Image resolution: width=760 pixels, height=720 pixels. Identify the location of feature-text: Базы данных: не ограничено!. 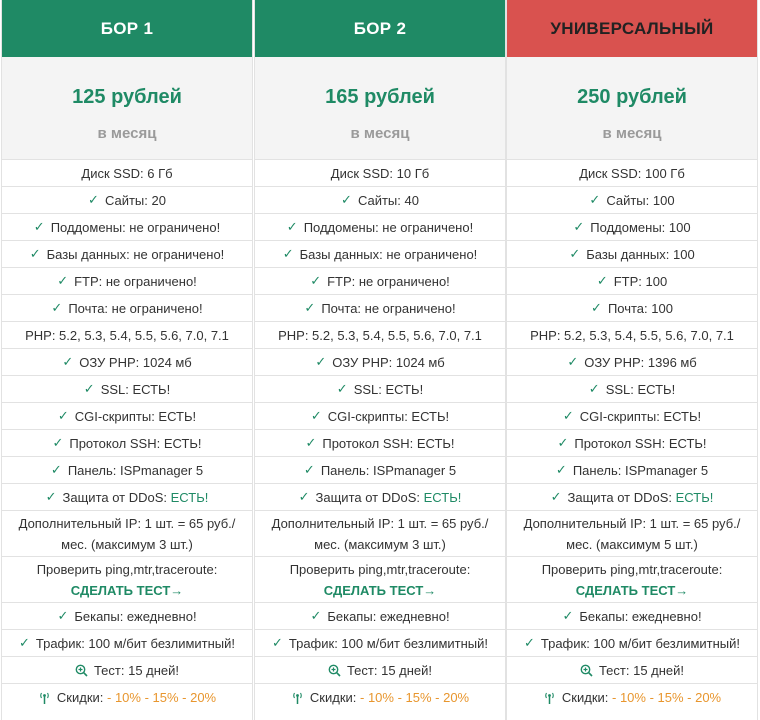
(135, 254).